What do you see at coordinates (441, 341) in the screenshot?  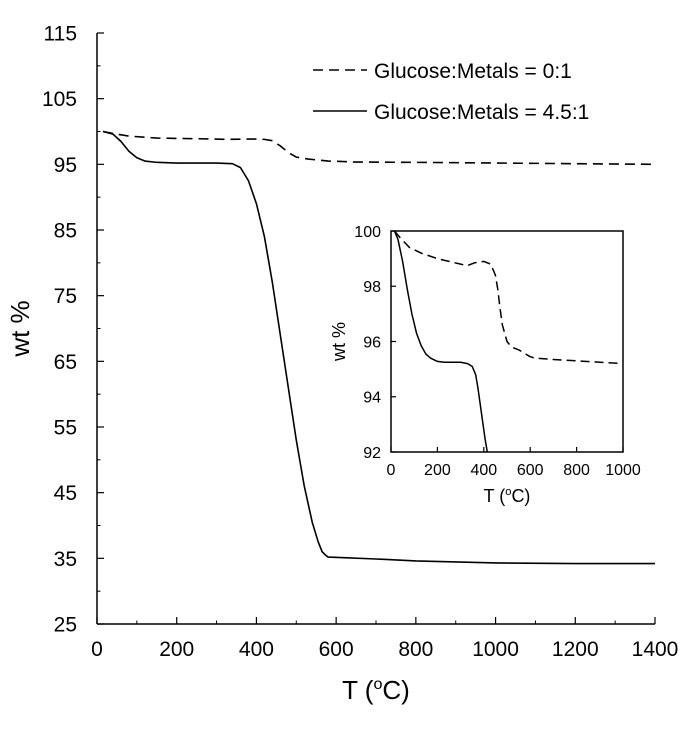 I see `inset-series-2-line` at bounding box center [441, 341].